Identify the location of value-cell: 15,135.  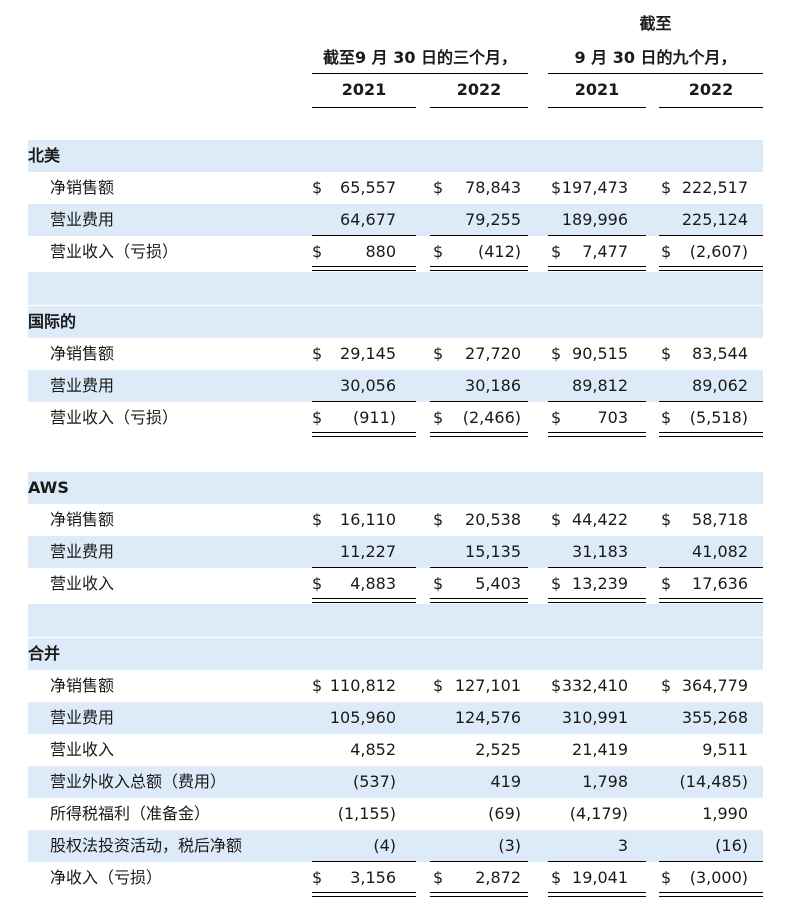
(493, 551).